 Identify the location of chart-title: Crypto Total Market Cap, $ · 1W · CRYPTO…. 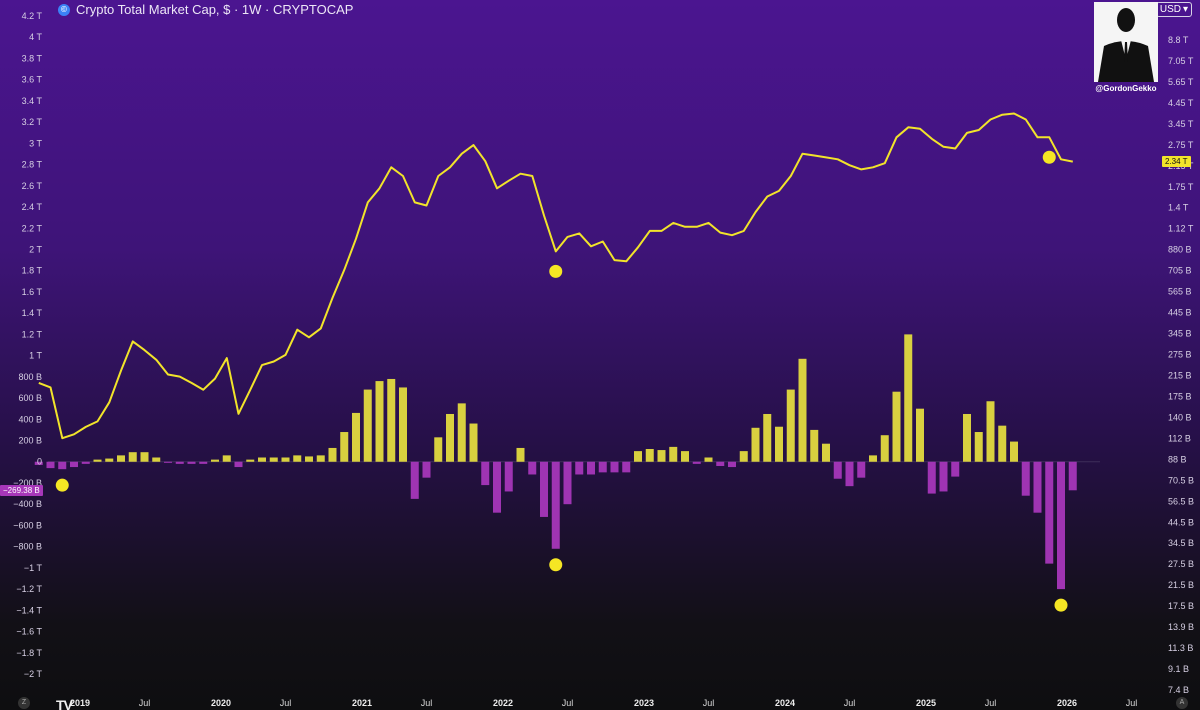
(215, 9).